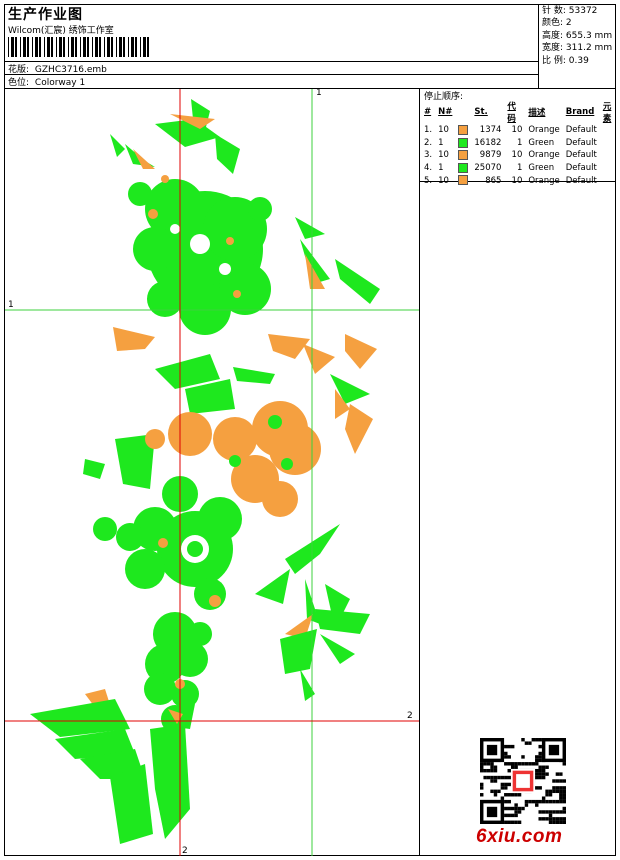  Describe the element at coordinates (570, 11) in the screenshot. I see `stat-stitches: 针 数: 53372` at that location.